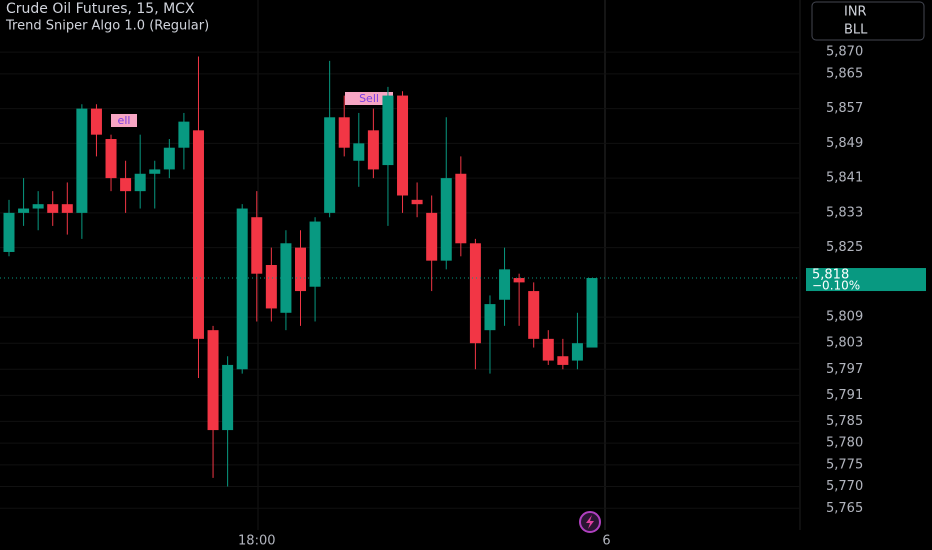 Image resolution: width=932 pixels, height=550 pixels. Describe the element at coordinates (256, 541) in the screenshot. I see `x-tick-label: 18:00` at that location.